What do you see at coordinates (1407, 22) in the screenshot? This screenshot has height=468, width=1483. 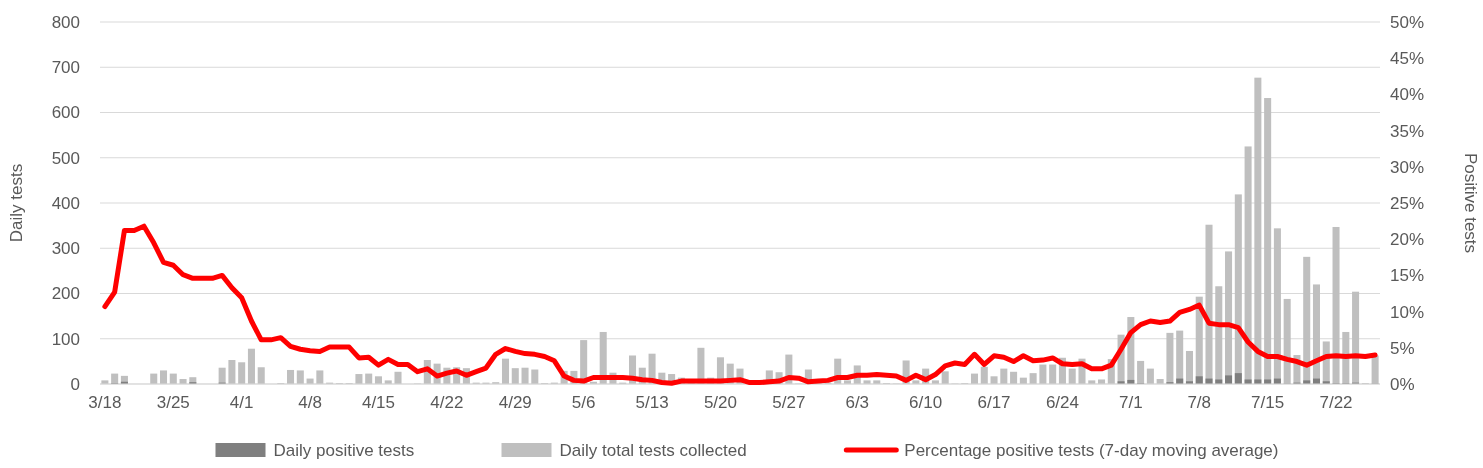 I see `y2-tick-label: 50%` at bounding box center [1407, 22].